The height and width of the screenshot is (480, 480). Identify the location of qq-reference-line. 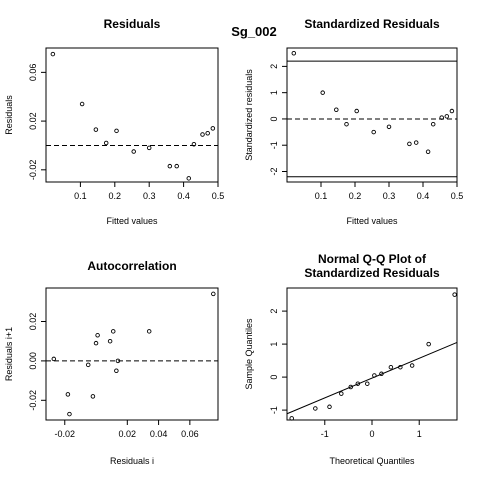
(372, 378).